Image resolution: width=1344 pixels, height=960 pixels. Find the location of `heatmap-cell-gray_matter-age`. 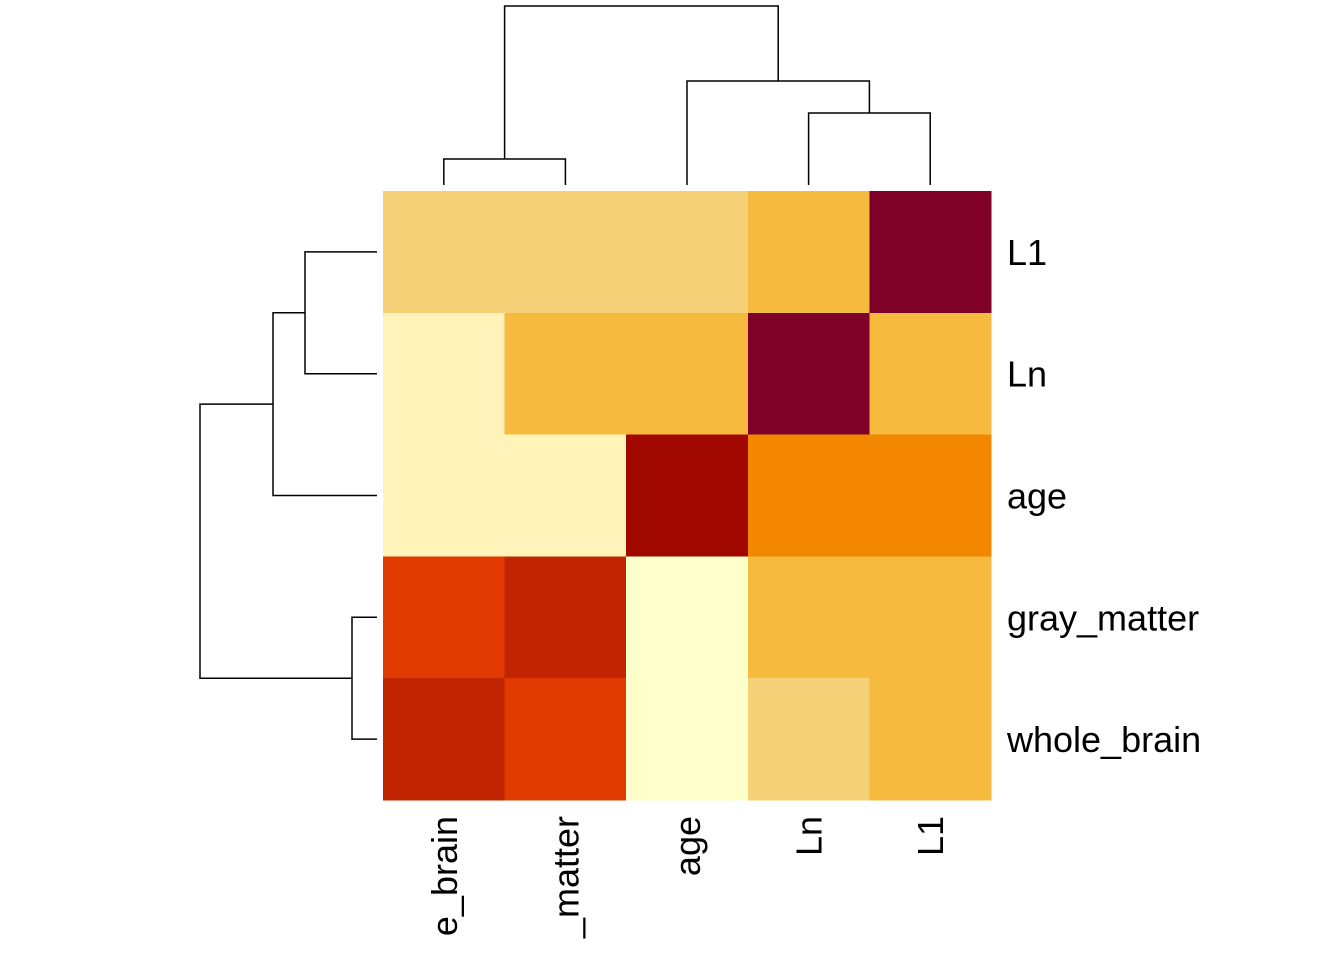

heatmap-cell-gray_matter-age is located at coordinates (687, 617).